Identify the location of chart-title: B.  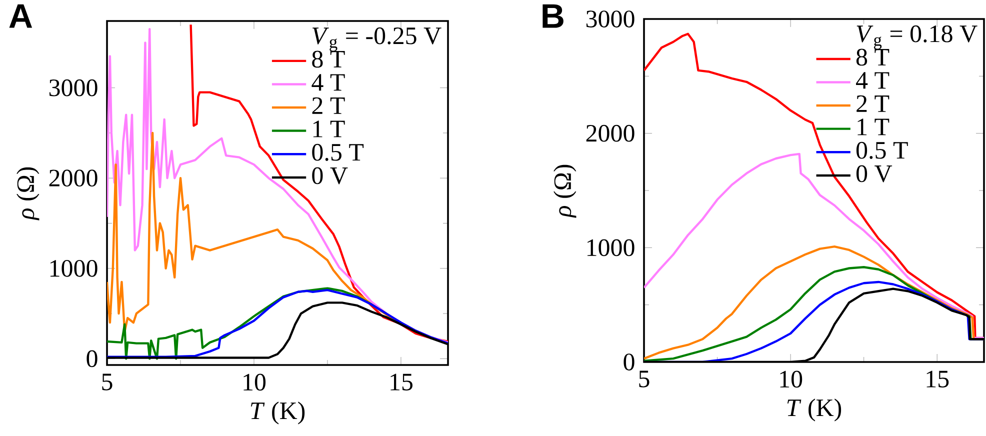
(553, 16).